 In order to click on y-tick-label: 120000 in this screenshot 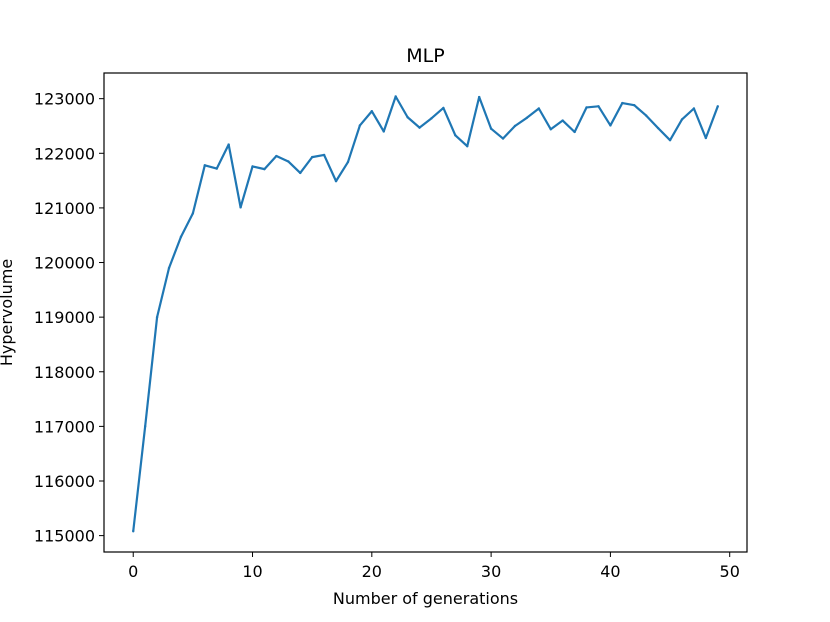, I will do `click(64, 263)`.